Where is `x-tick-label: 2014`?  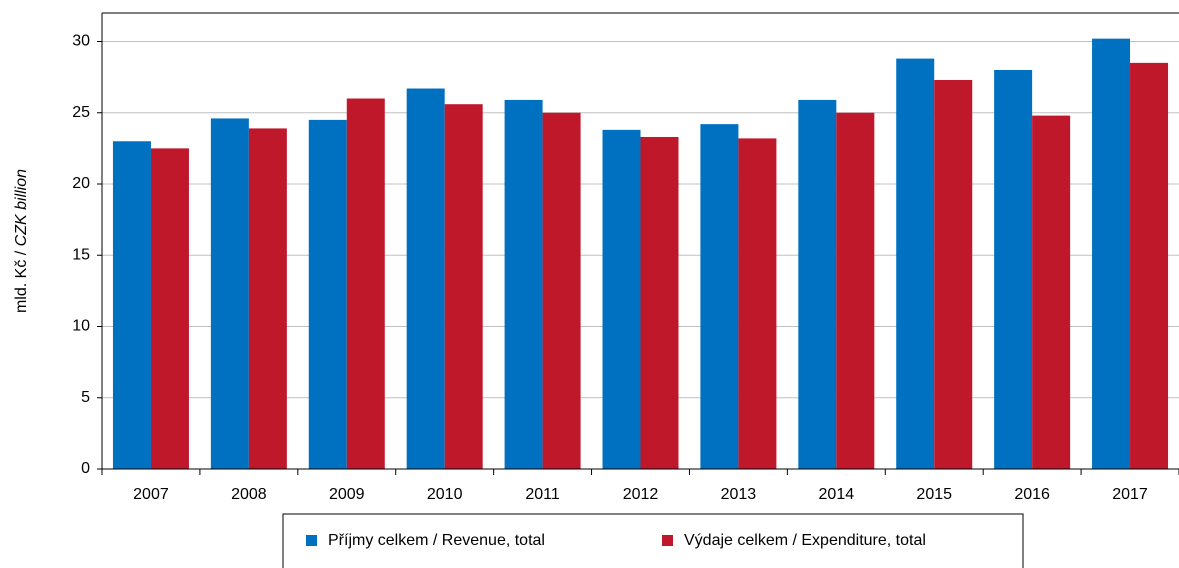
x-tick-label: 2014 is located at coordinates (837, 494).